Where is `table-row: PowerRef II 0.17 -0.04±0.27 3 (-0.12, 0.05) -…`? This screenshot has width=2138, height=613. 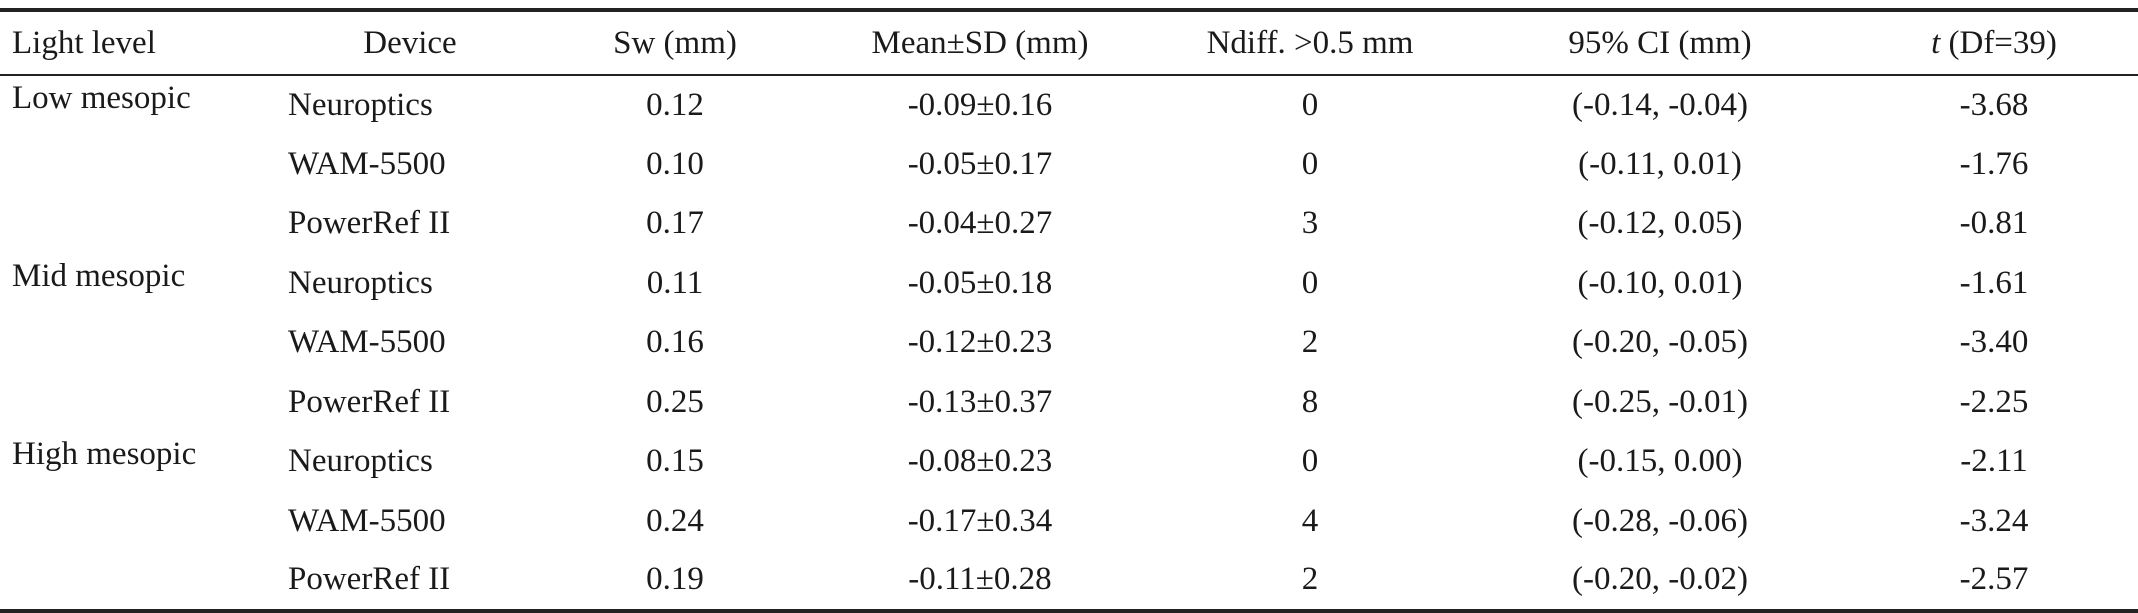 table-row: PowerRef II 0.17 -0.04±0.27 3 (-0.12, 0.05) -… is located at coordinates (1069, 224).